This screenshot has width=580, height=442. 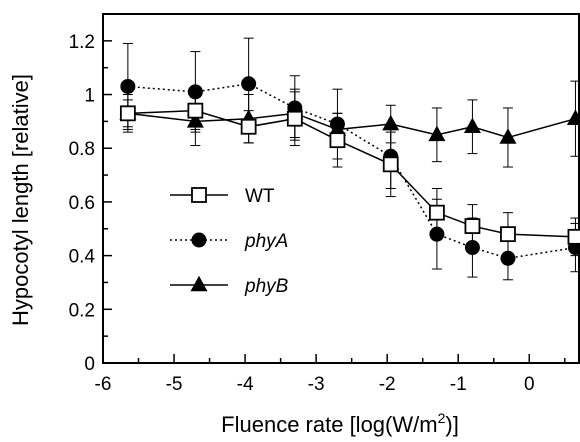 I want to click on y-tick-label: 0.8, so click(x=82, y=149).